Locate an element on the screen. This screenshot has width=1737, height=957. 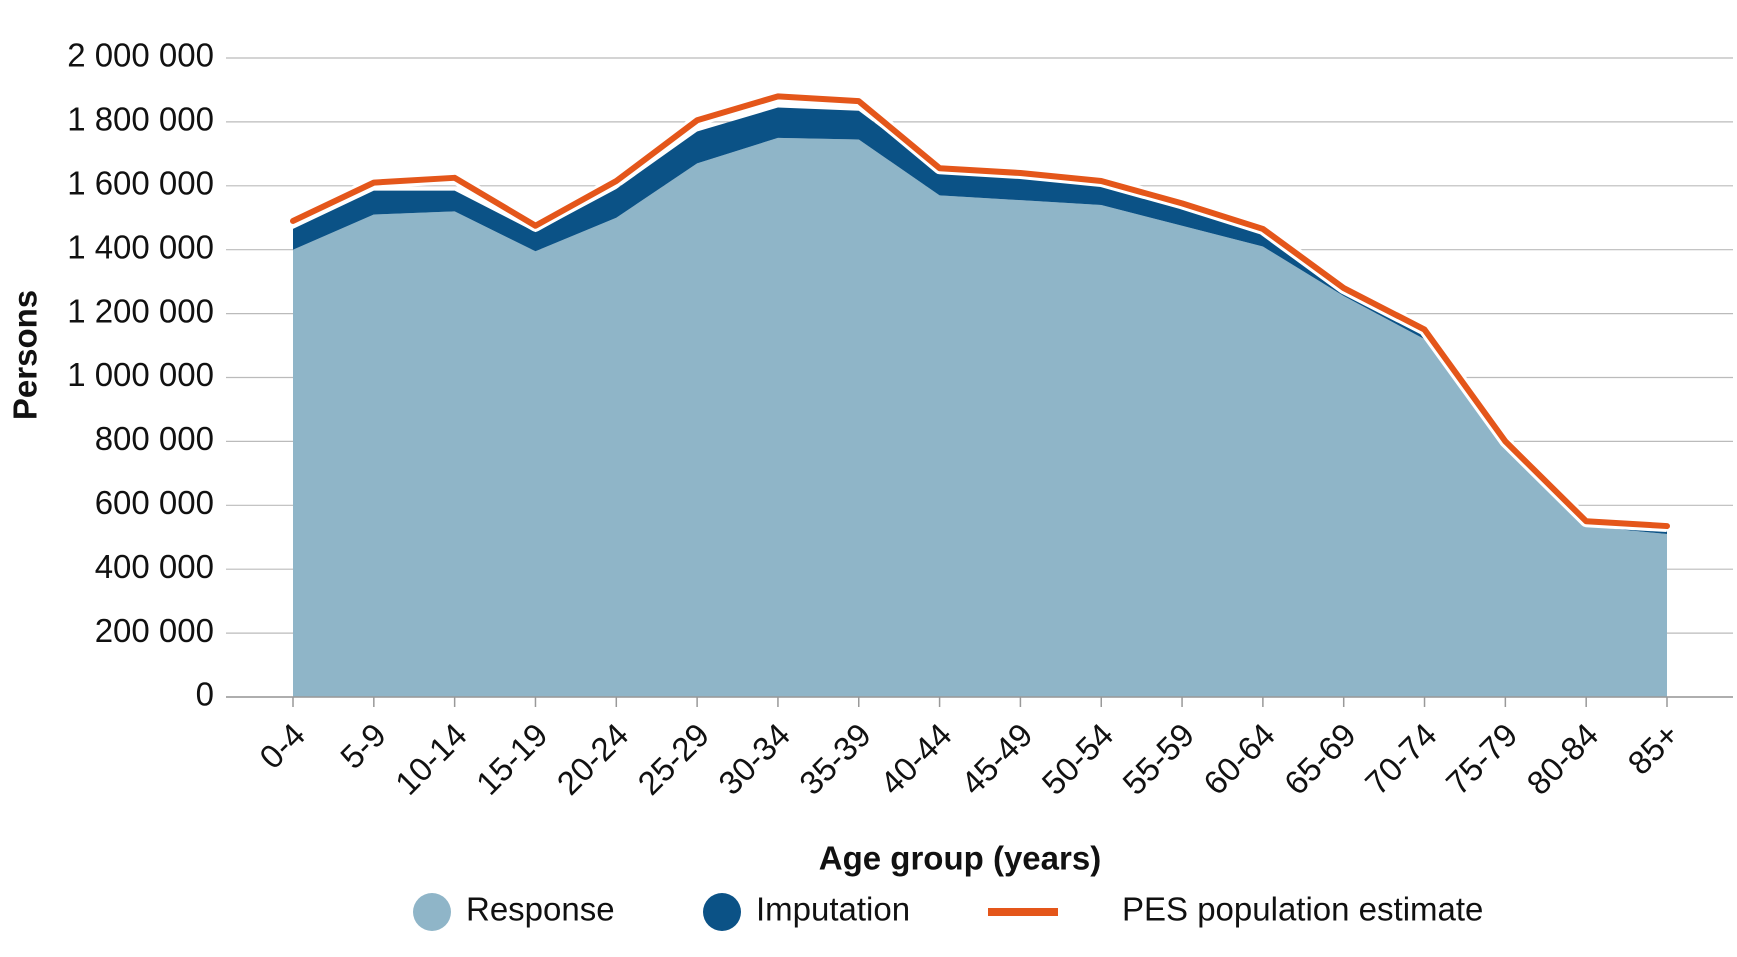
x-tick-label: 30-34 is located at coordinates (754, 759).